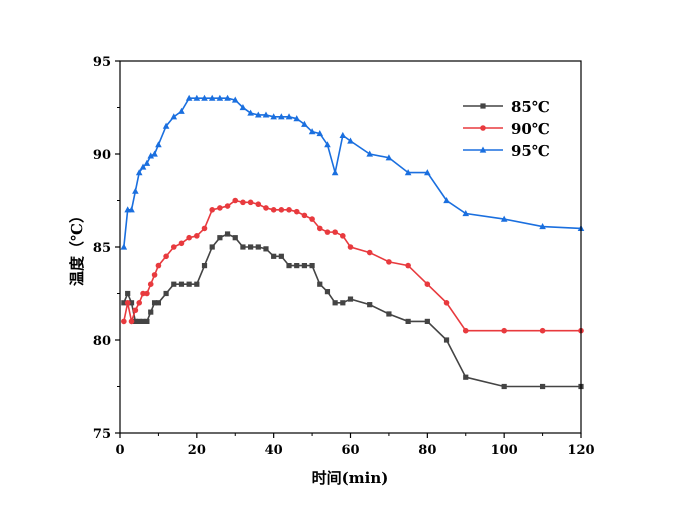 The width and height of the screenshot is (678, 521). I want to click on x-axis-title: 时间(min), so click(350, 478).